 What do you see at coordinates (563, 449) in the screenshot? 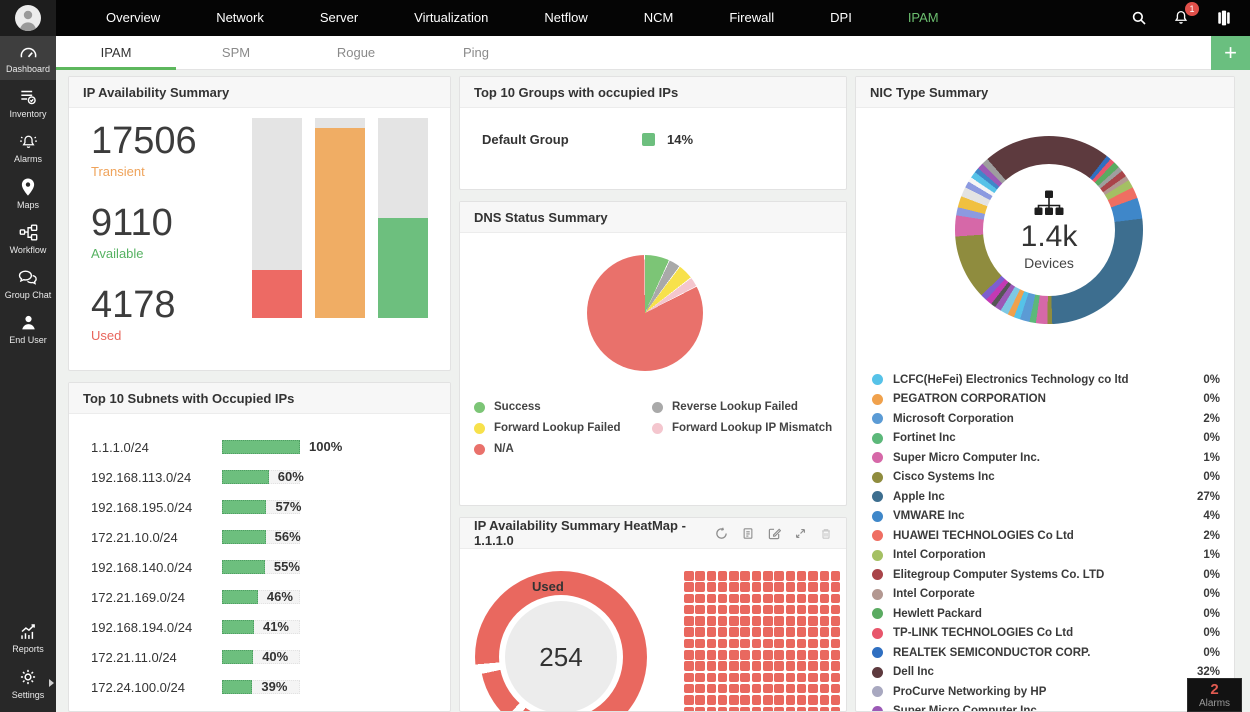
I see `dns-legend-item: N/A` at bounding box center [563, 449].